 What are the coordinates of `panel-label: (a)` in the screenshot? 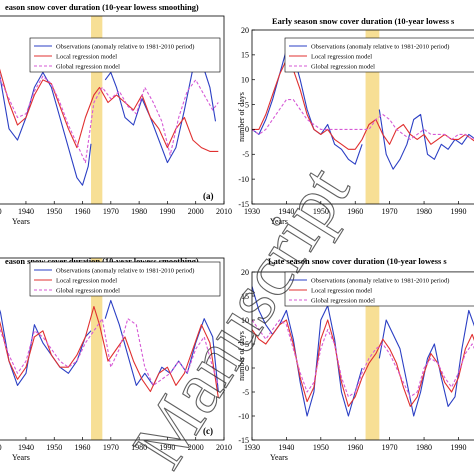 It's located at (208, 196).